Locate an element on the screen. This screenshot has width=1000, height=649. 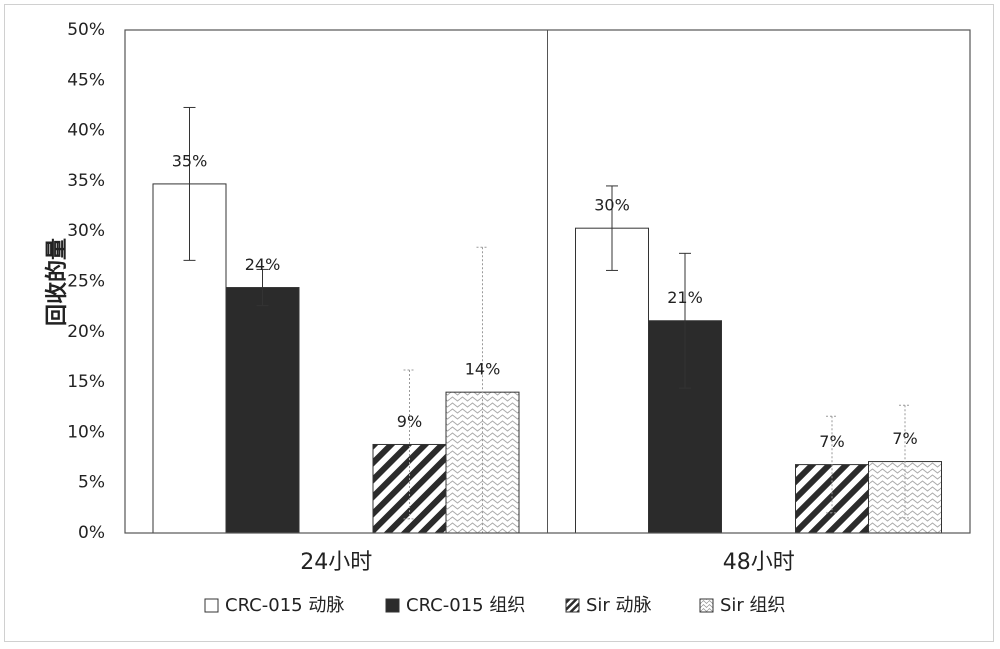
y-tick-label: 45% is located at coordinates (86, 80).